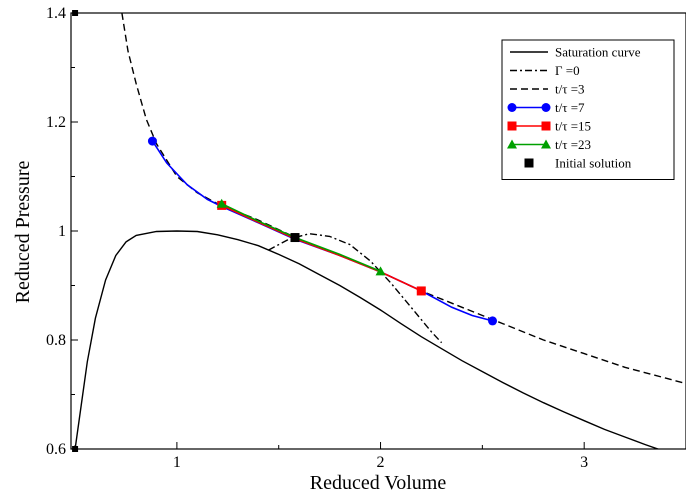  Describe the element at coordinates (567, 70) in the screenshot. I see `legend-label-1: Γ =0` at that location.